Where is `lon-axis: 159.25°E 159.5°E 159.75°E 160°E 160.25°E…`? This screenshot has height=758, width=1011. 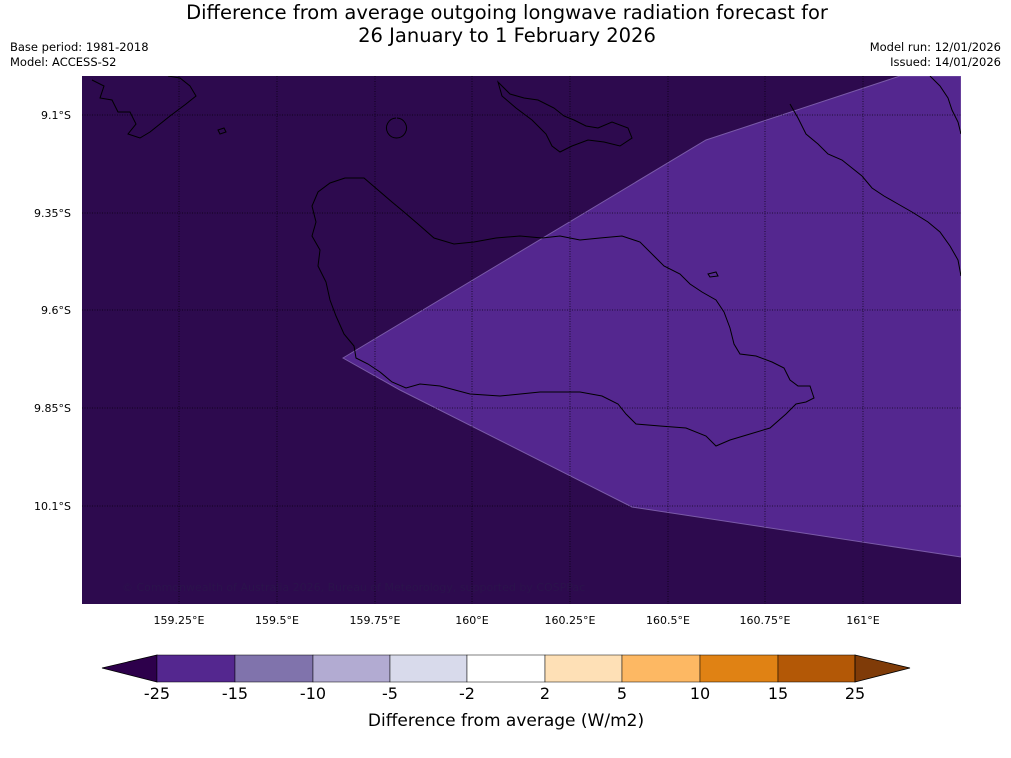 lon-axis: 159.25°E 159.5°E 159.75°E 160°E 160.25°E… is located at coordinates (517, 620).